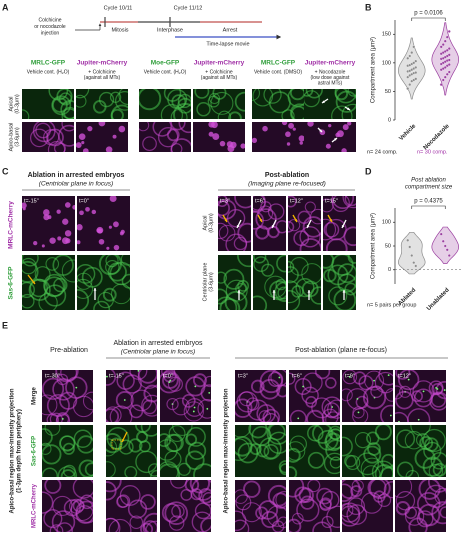  I want to click on label: Vehicle cont. (H₂O), so click(48, 72).